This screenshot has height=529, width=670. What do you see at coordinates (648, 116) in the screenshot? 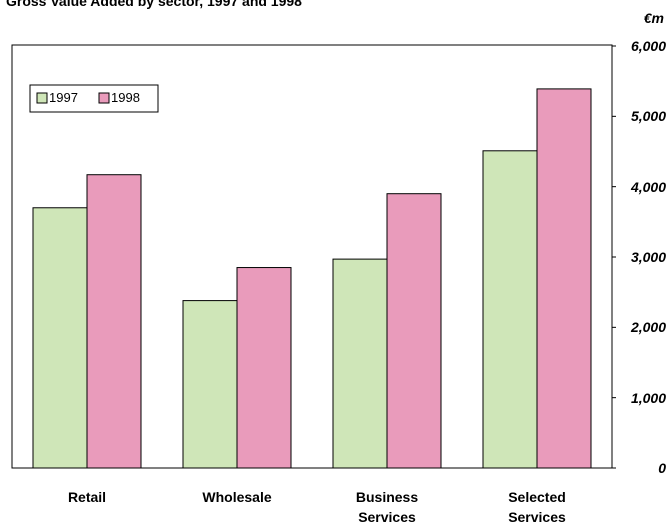
I see `y-tick-label: 5,000` at bounding box center [648, 116].